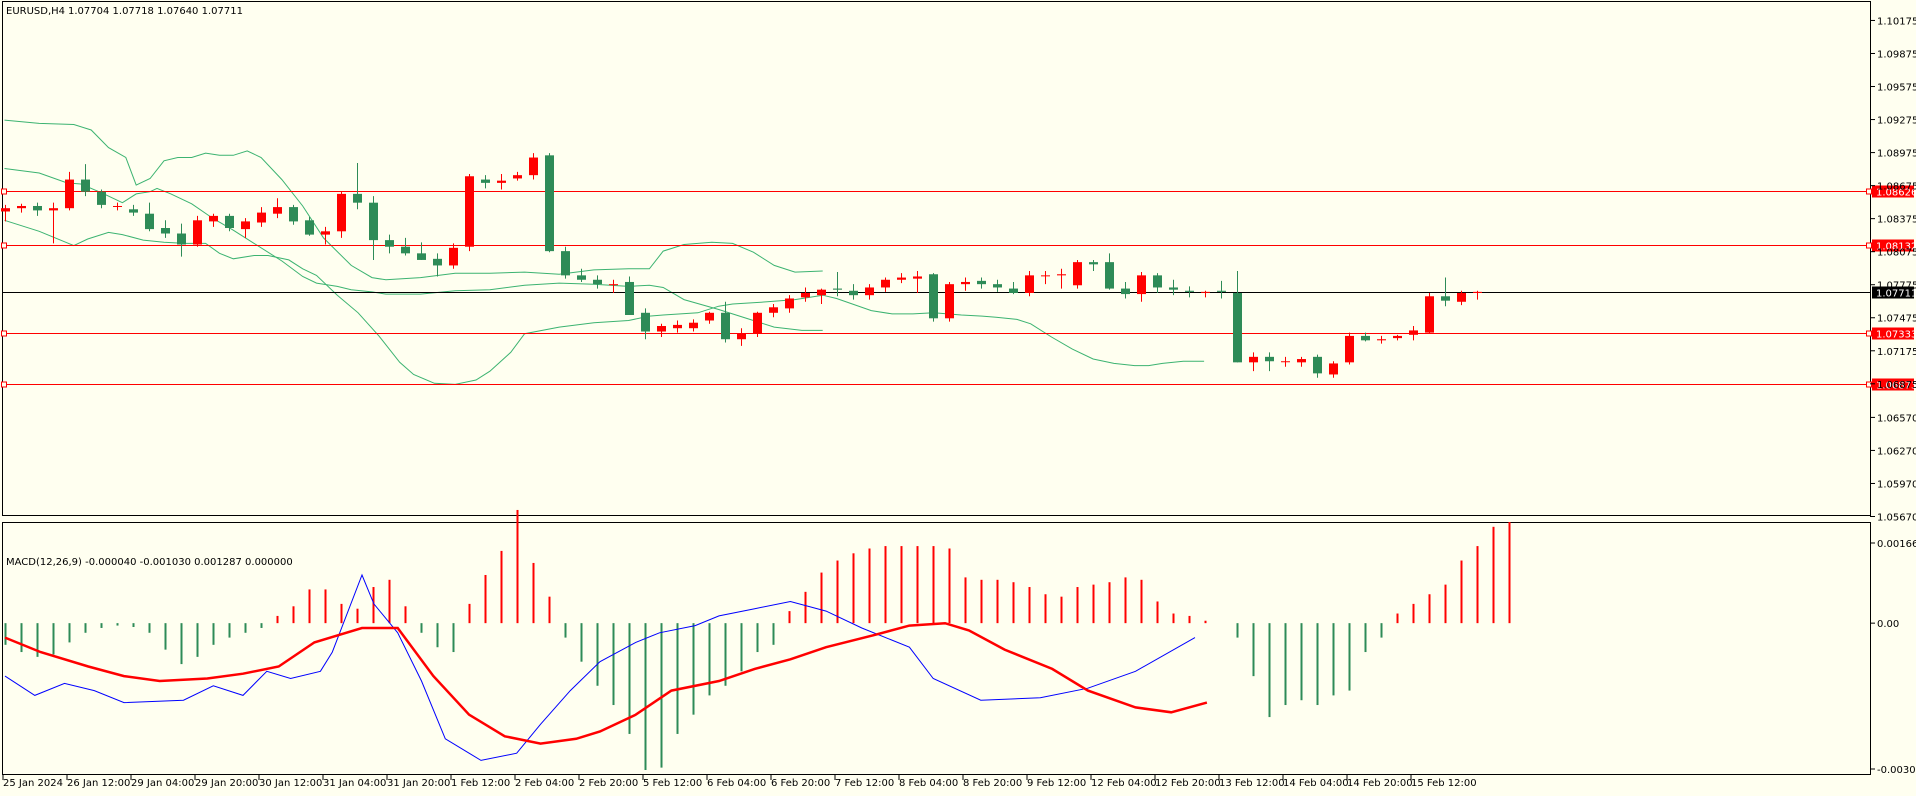 The height and width of the screenshot is (796, 1916). Describe the element at coordinates (1896, 484) in the screenshot. I see `price-tick-label: 1.05970` at that location.